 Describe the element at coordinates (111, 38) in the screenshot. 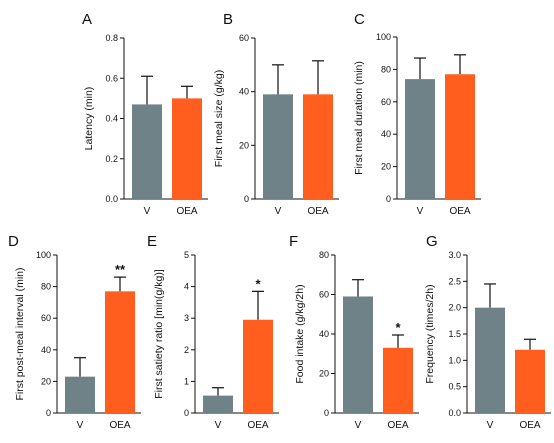

I see `y-tick-label-a: 0.8` at that location.